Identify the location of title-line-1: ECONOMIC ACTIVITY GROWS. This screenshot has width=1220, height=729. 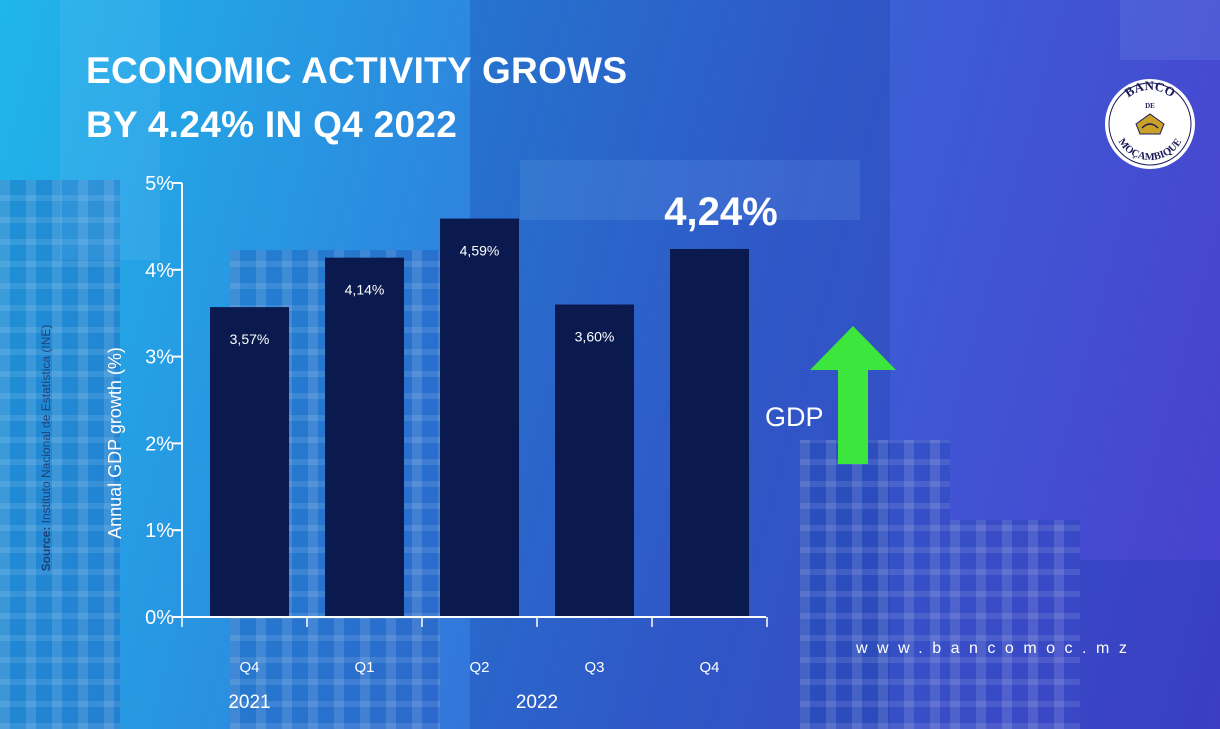
(357, 70).